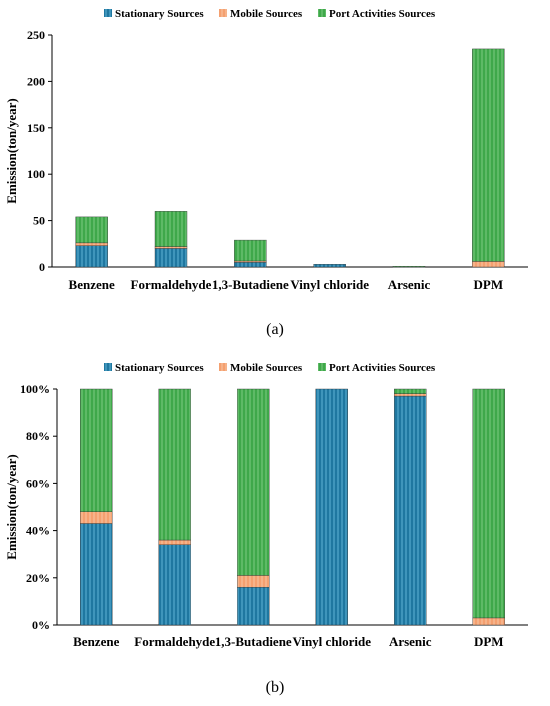  Describe the element at coordinates (38, 483) in the screenshot. I see `y-tick-label: 60%` at that location.